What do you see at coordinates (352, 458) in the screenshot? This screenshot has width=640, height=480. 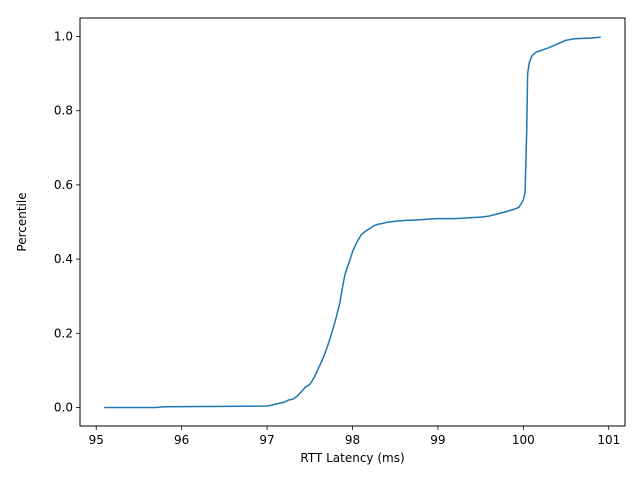 I see `x-axis-label: RTT Latency (ms)` at bounding box center [352, 458].